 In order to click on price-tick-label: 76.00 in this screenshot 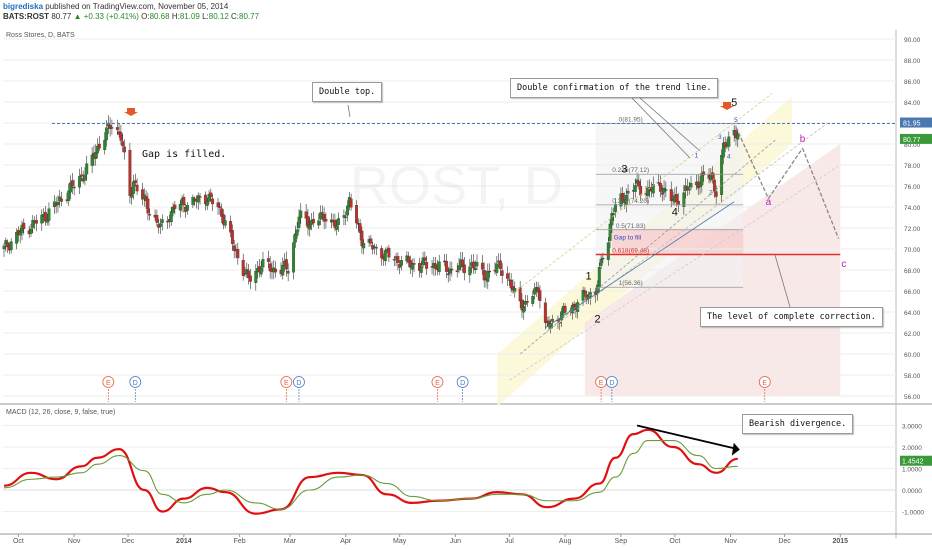, I will do `click(912, 187)`.